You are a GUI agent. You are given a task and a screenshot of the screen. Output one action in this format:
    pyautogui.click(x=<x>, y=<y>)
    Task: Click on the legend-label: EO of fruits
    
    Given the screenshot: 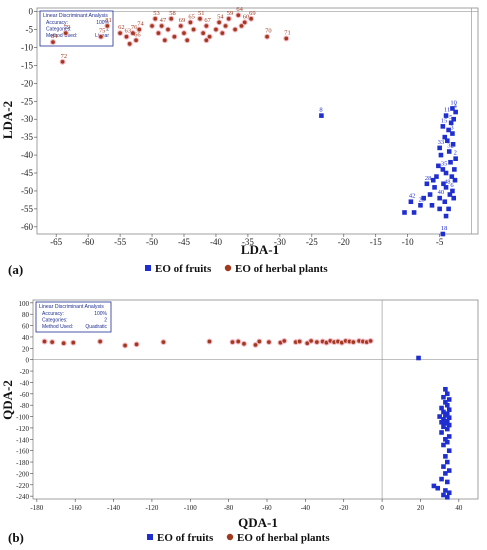 What is the action you would take?
    pyautogui.click(x=185, y=538)
    